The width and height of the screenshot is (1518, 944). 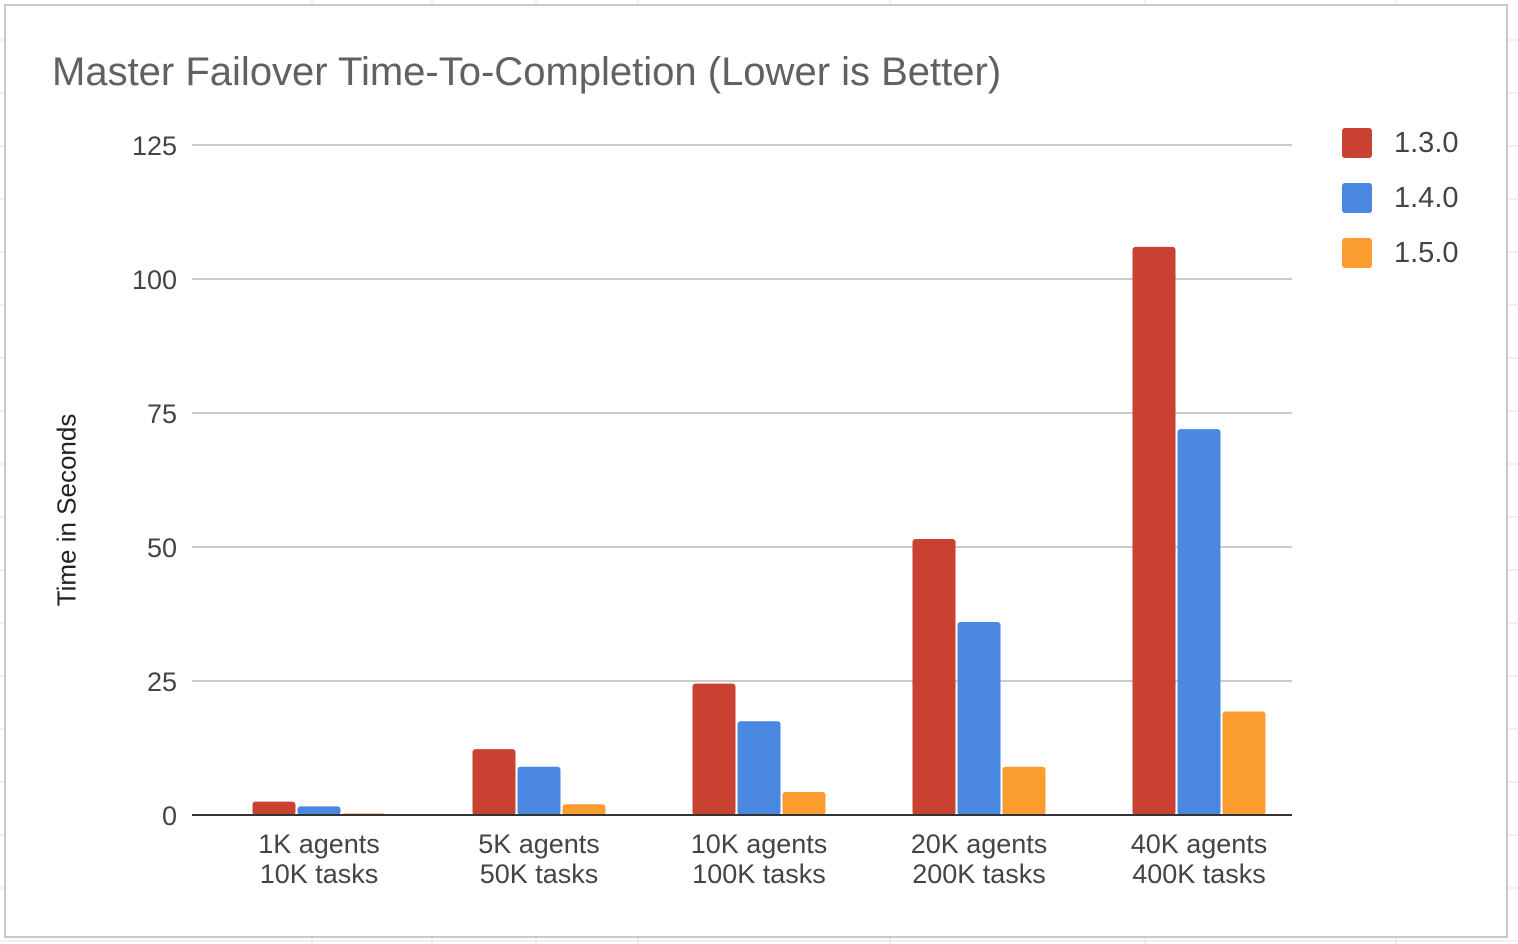 I want to click on y-tick-label: 0, so click(x=169, y=816).